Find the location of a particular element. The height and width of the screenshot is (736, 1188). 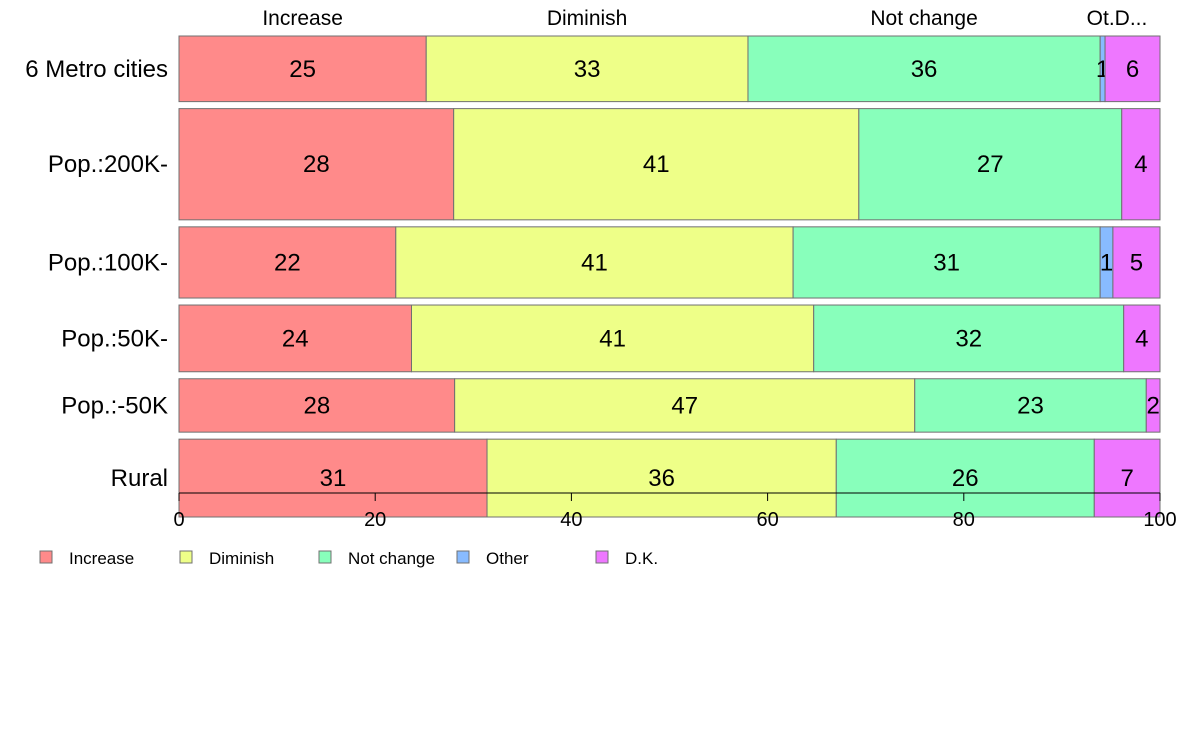

data-label: 33 is located at coordinates (587, 69).